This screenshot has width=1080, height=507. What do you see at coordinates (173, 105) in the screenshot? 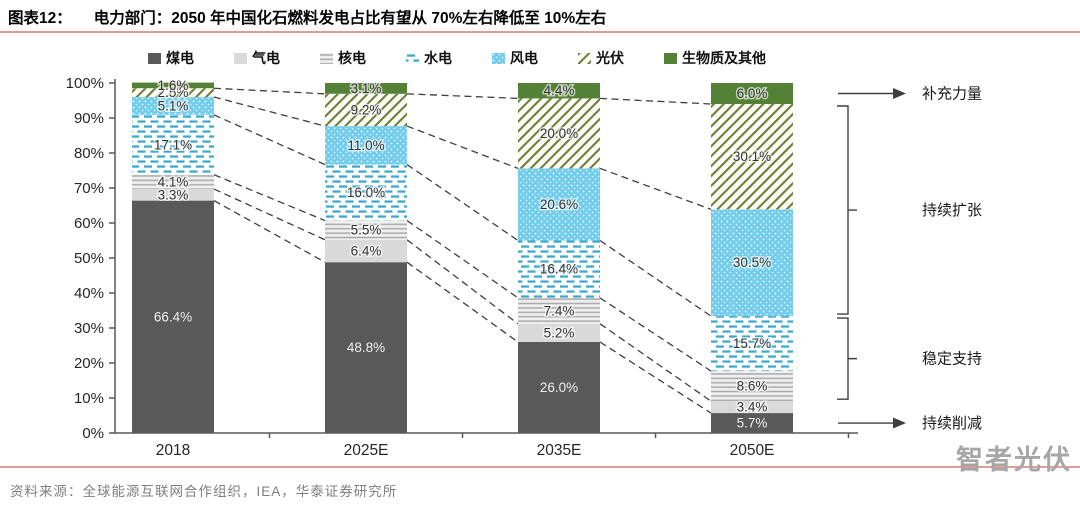
I see `segment-label: 5.1%` at bounding box center [173, 105].